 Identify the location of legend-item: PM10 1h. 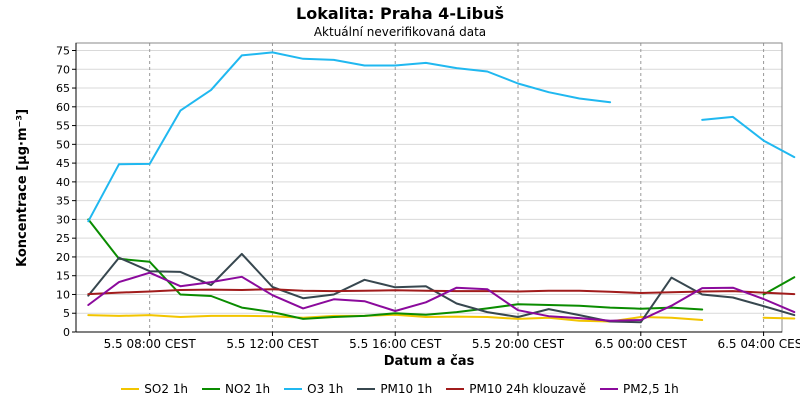
(394, 389).